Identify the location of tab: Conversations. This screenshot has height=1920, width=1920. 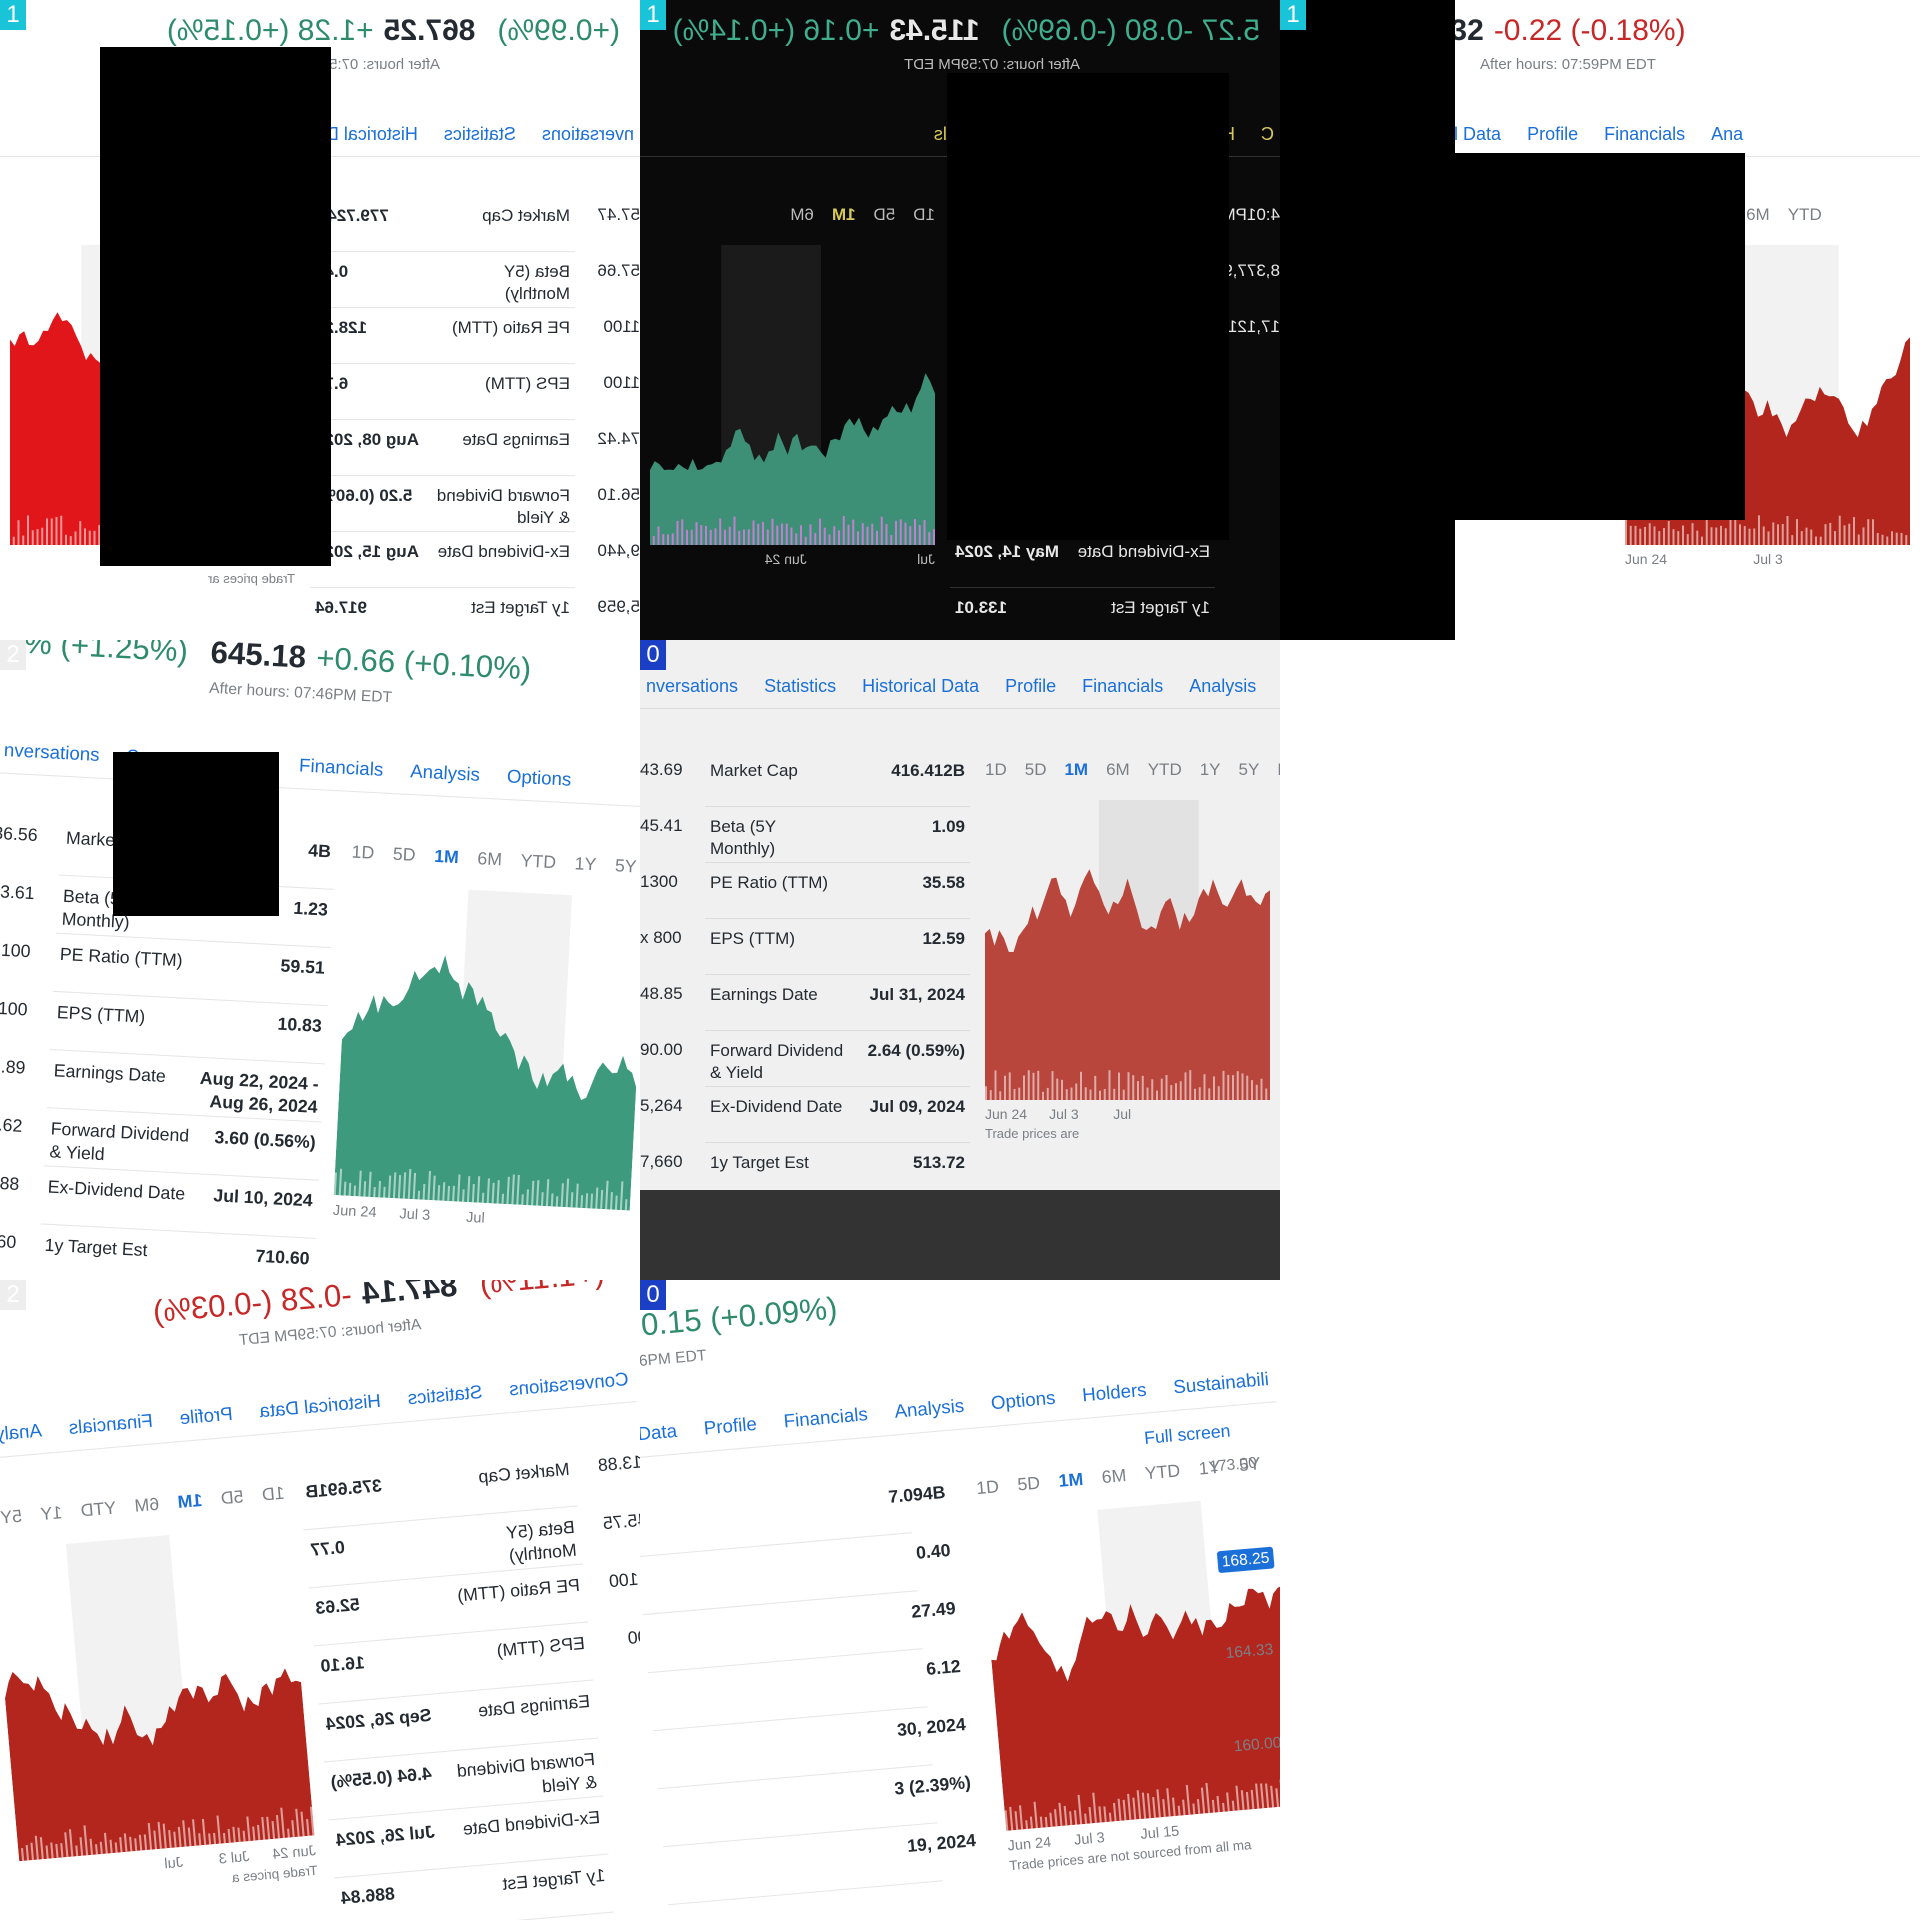
(569, 1384).